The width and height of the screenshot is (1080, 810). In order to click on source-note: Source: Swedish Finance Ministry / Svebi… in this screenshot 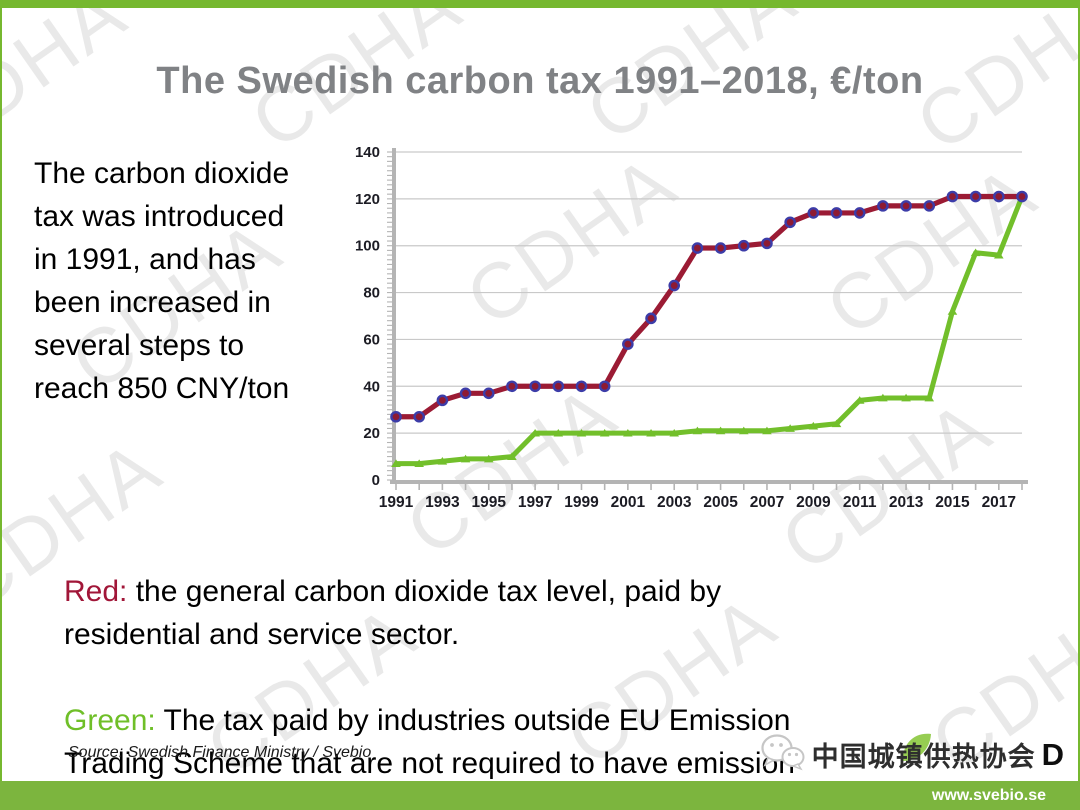, I will do `click(220, 752)`.